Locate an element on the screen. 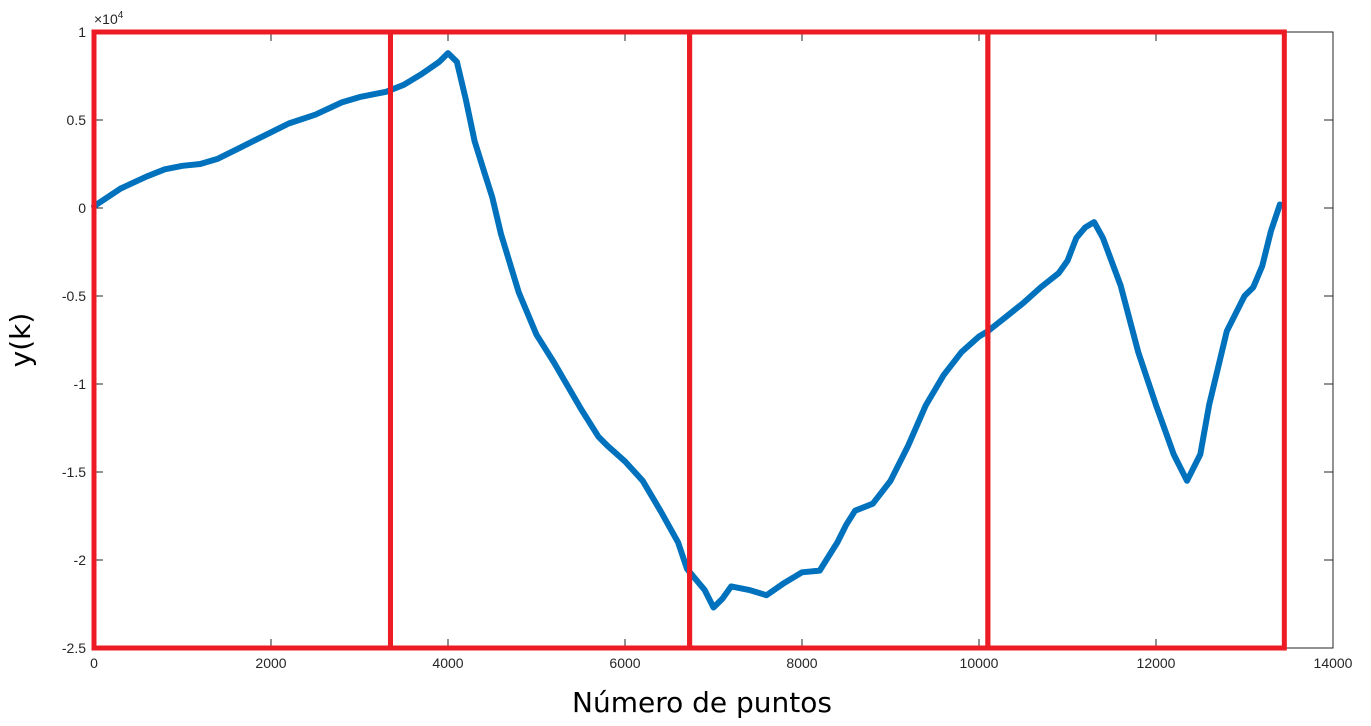 This screenshot has width=1371, height=726. y-tick-label: -1.5 is located at coordinates (74, 472).